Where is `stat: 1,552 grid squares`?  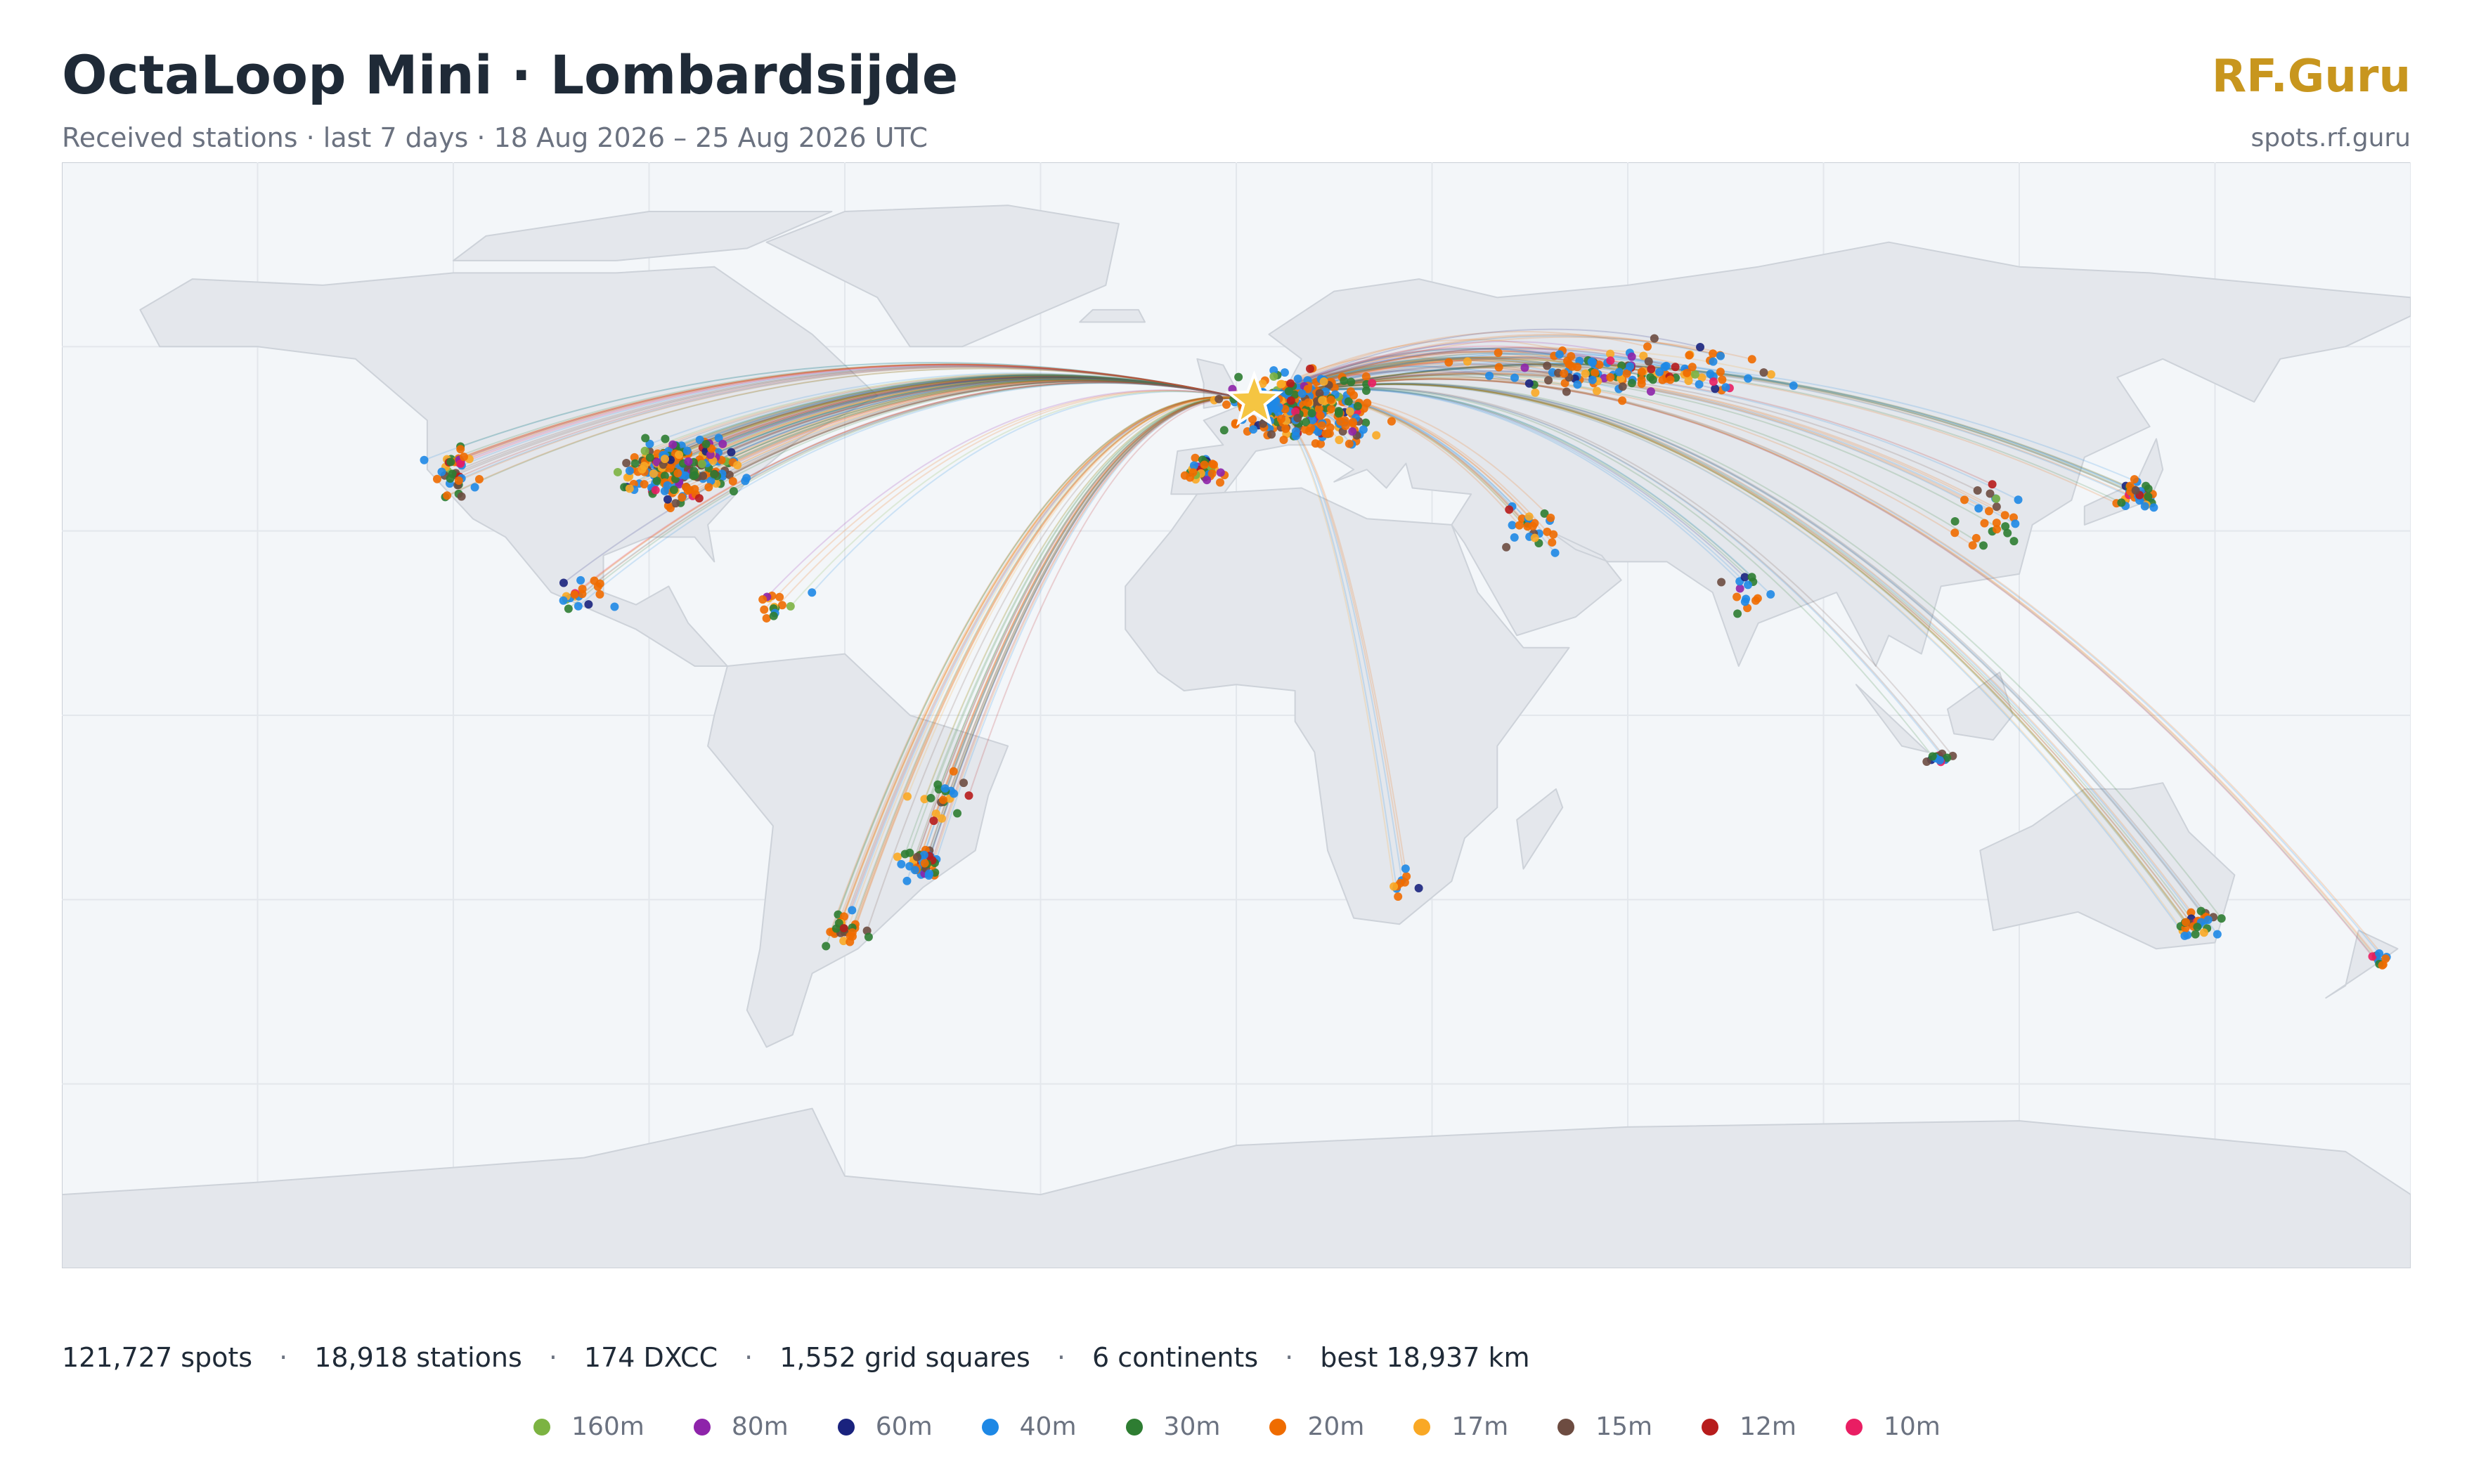 stat: 1,552 grid squares is located at coordinates (905, 1357).